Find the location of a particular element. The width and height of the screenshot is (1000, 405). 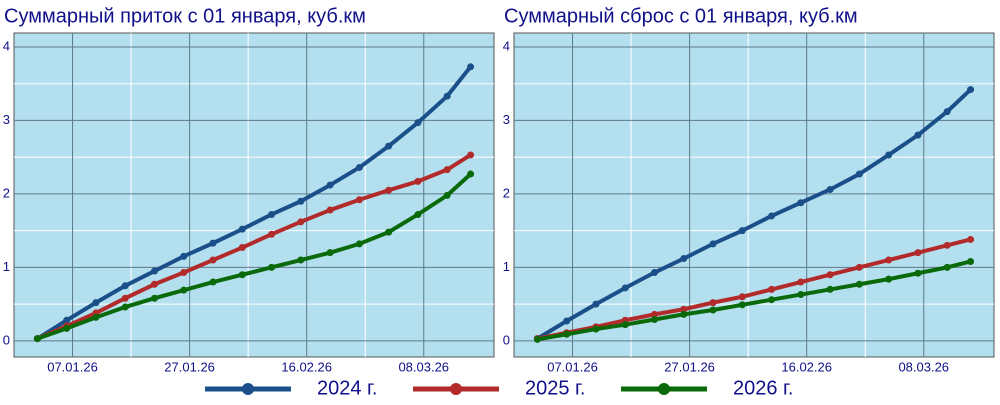

chart-title: Суммарный приток с 01 января, куб.км is located at coordinates (185, 16).